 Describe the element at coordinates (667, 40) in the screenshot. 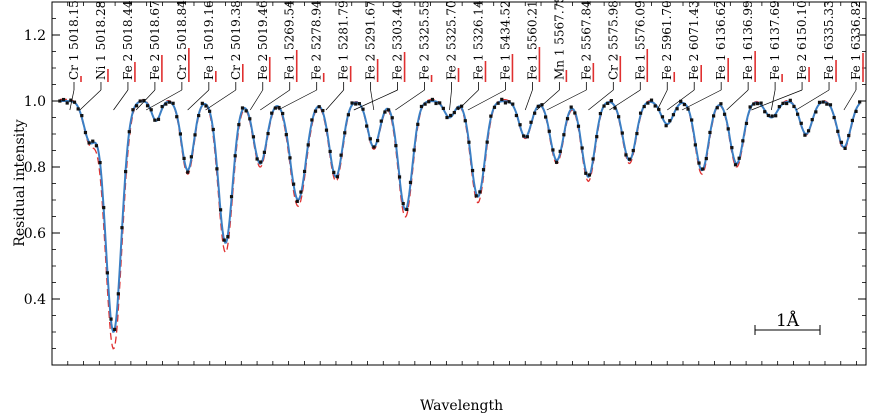

I see `line-id-label-22: Fe 2 5961.70` at that location.